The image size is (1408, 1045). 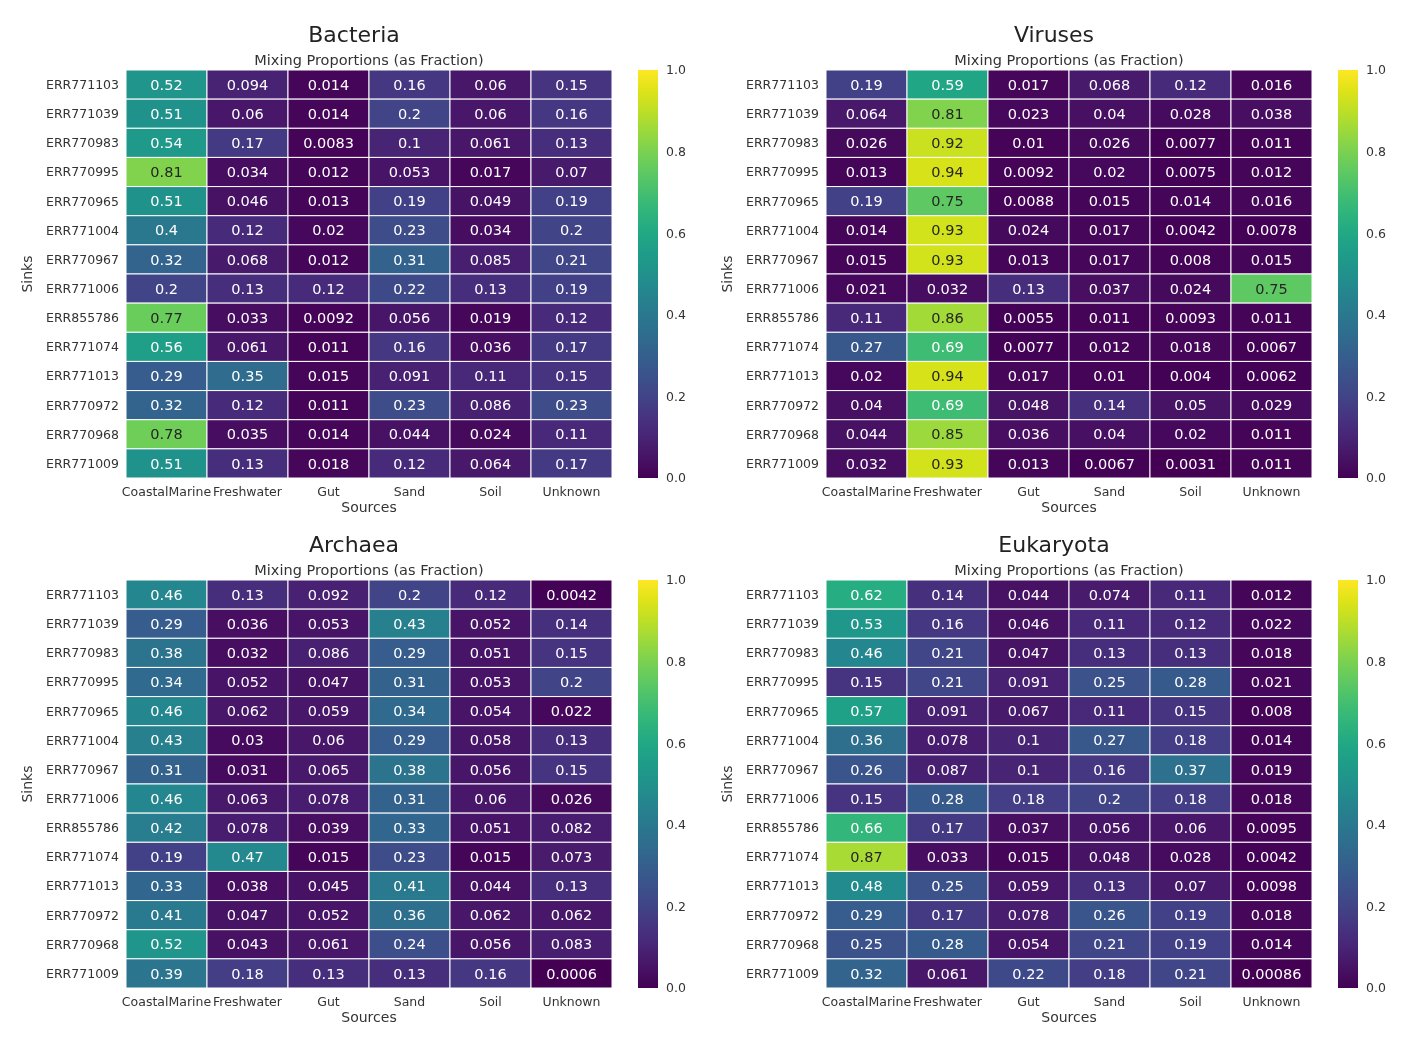 I want to click on data-label: 0.2, so click(x=409, y=113).